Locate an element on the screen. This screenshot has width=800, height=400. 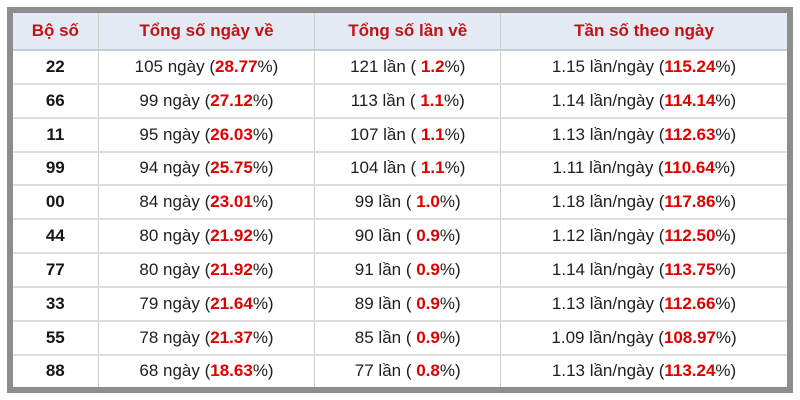
pair-cell: 22 is located at coordinates (55, 66).